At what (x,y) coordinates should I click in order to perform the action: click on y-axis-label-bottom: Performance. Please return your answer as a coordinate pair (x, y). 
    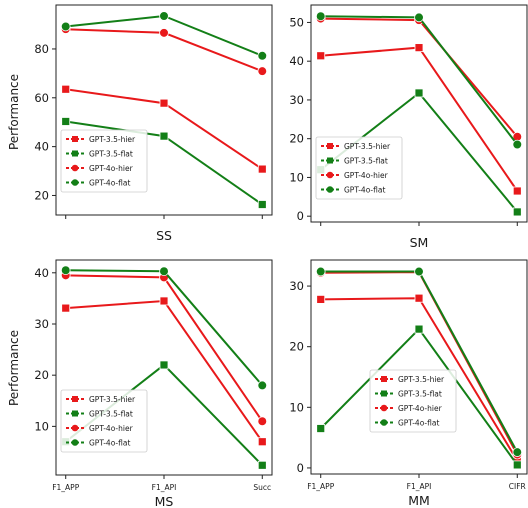
    Looking at the image, I should click on (14, 368).